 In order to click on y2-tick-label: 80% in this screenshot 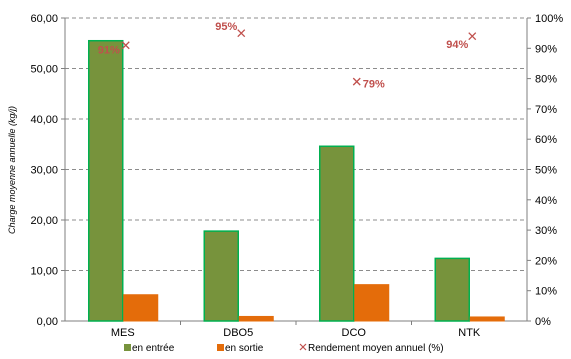, I will do `click(546, 80)`.